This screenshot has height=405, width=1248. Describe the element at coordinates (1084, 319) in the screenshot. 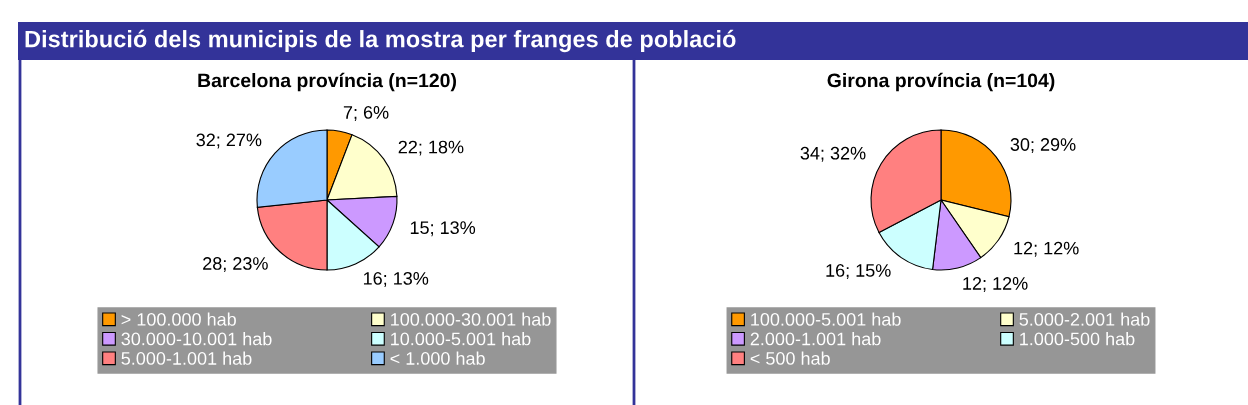

I see `legend-label: 5.000-2.001 hab` at that location.